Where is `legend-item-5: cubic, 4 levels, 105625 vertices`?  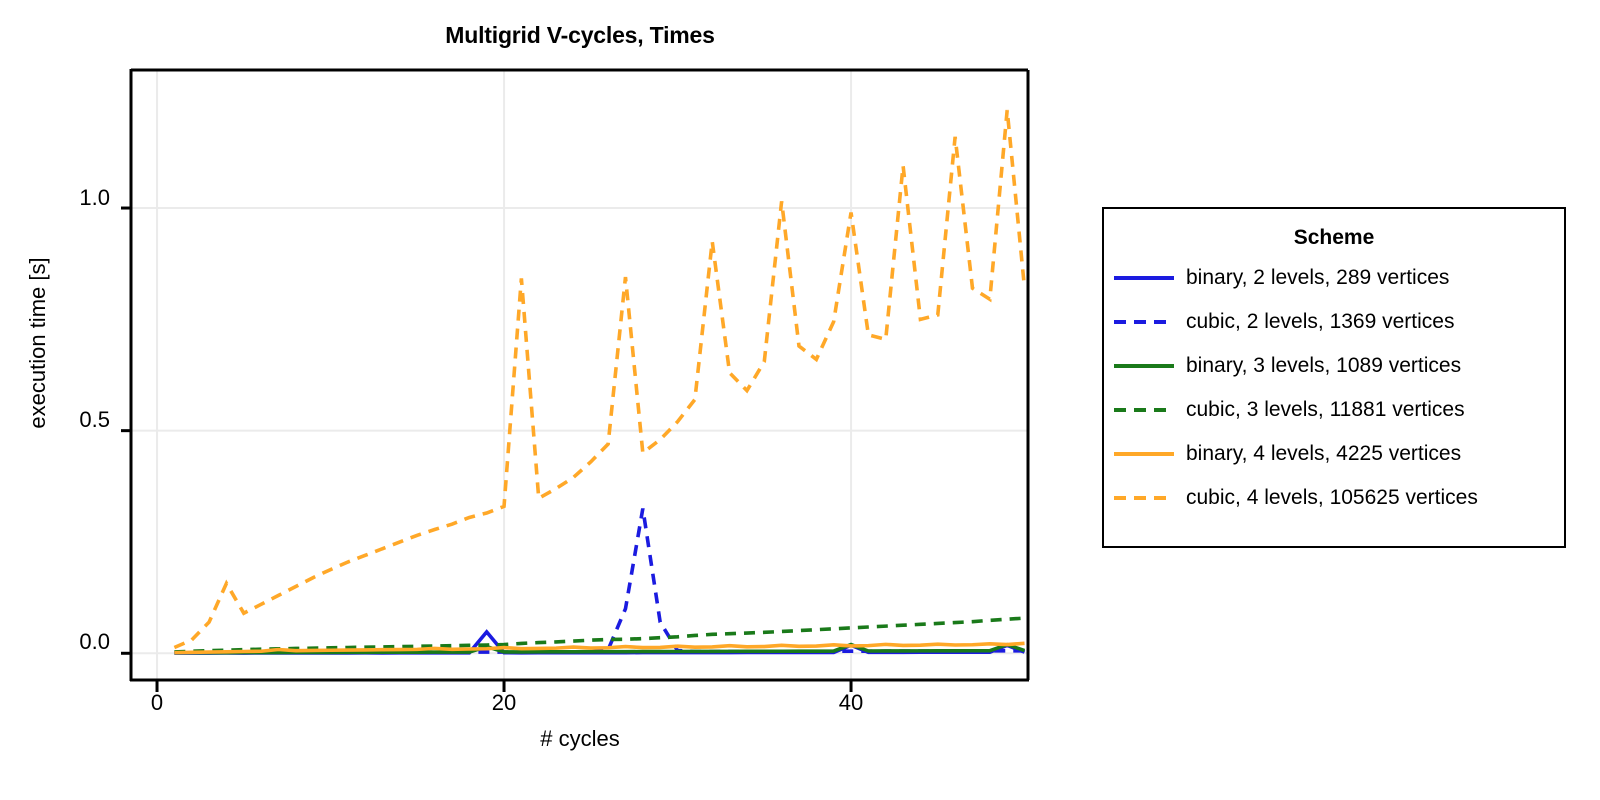 legend-item-5: cubic, 4 levels, 105625 vertices is located at coordinates (1334, 498).